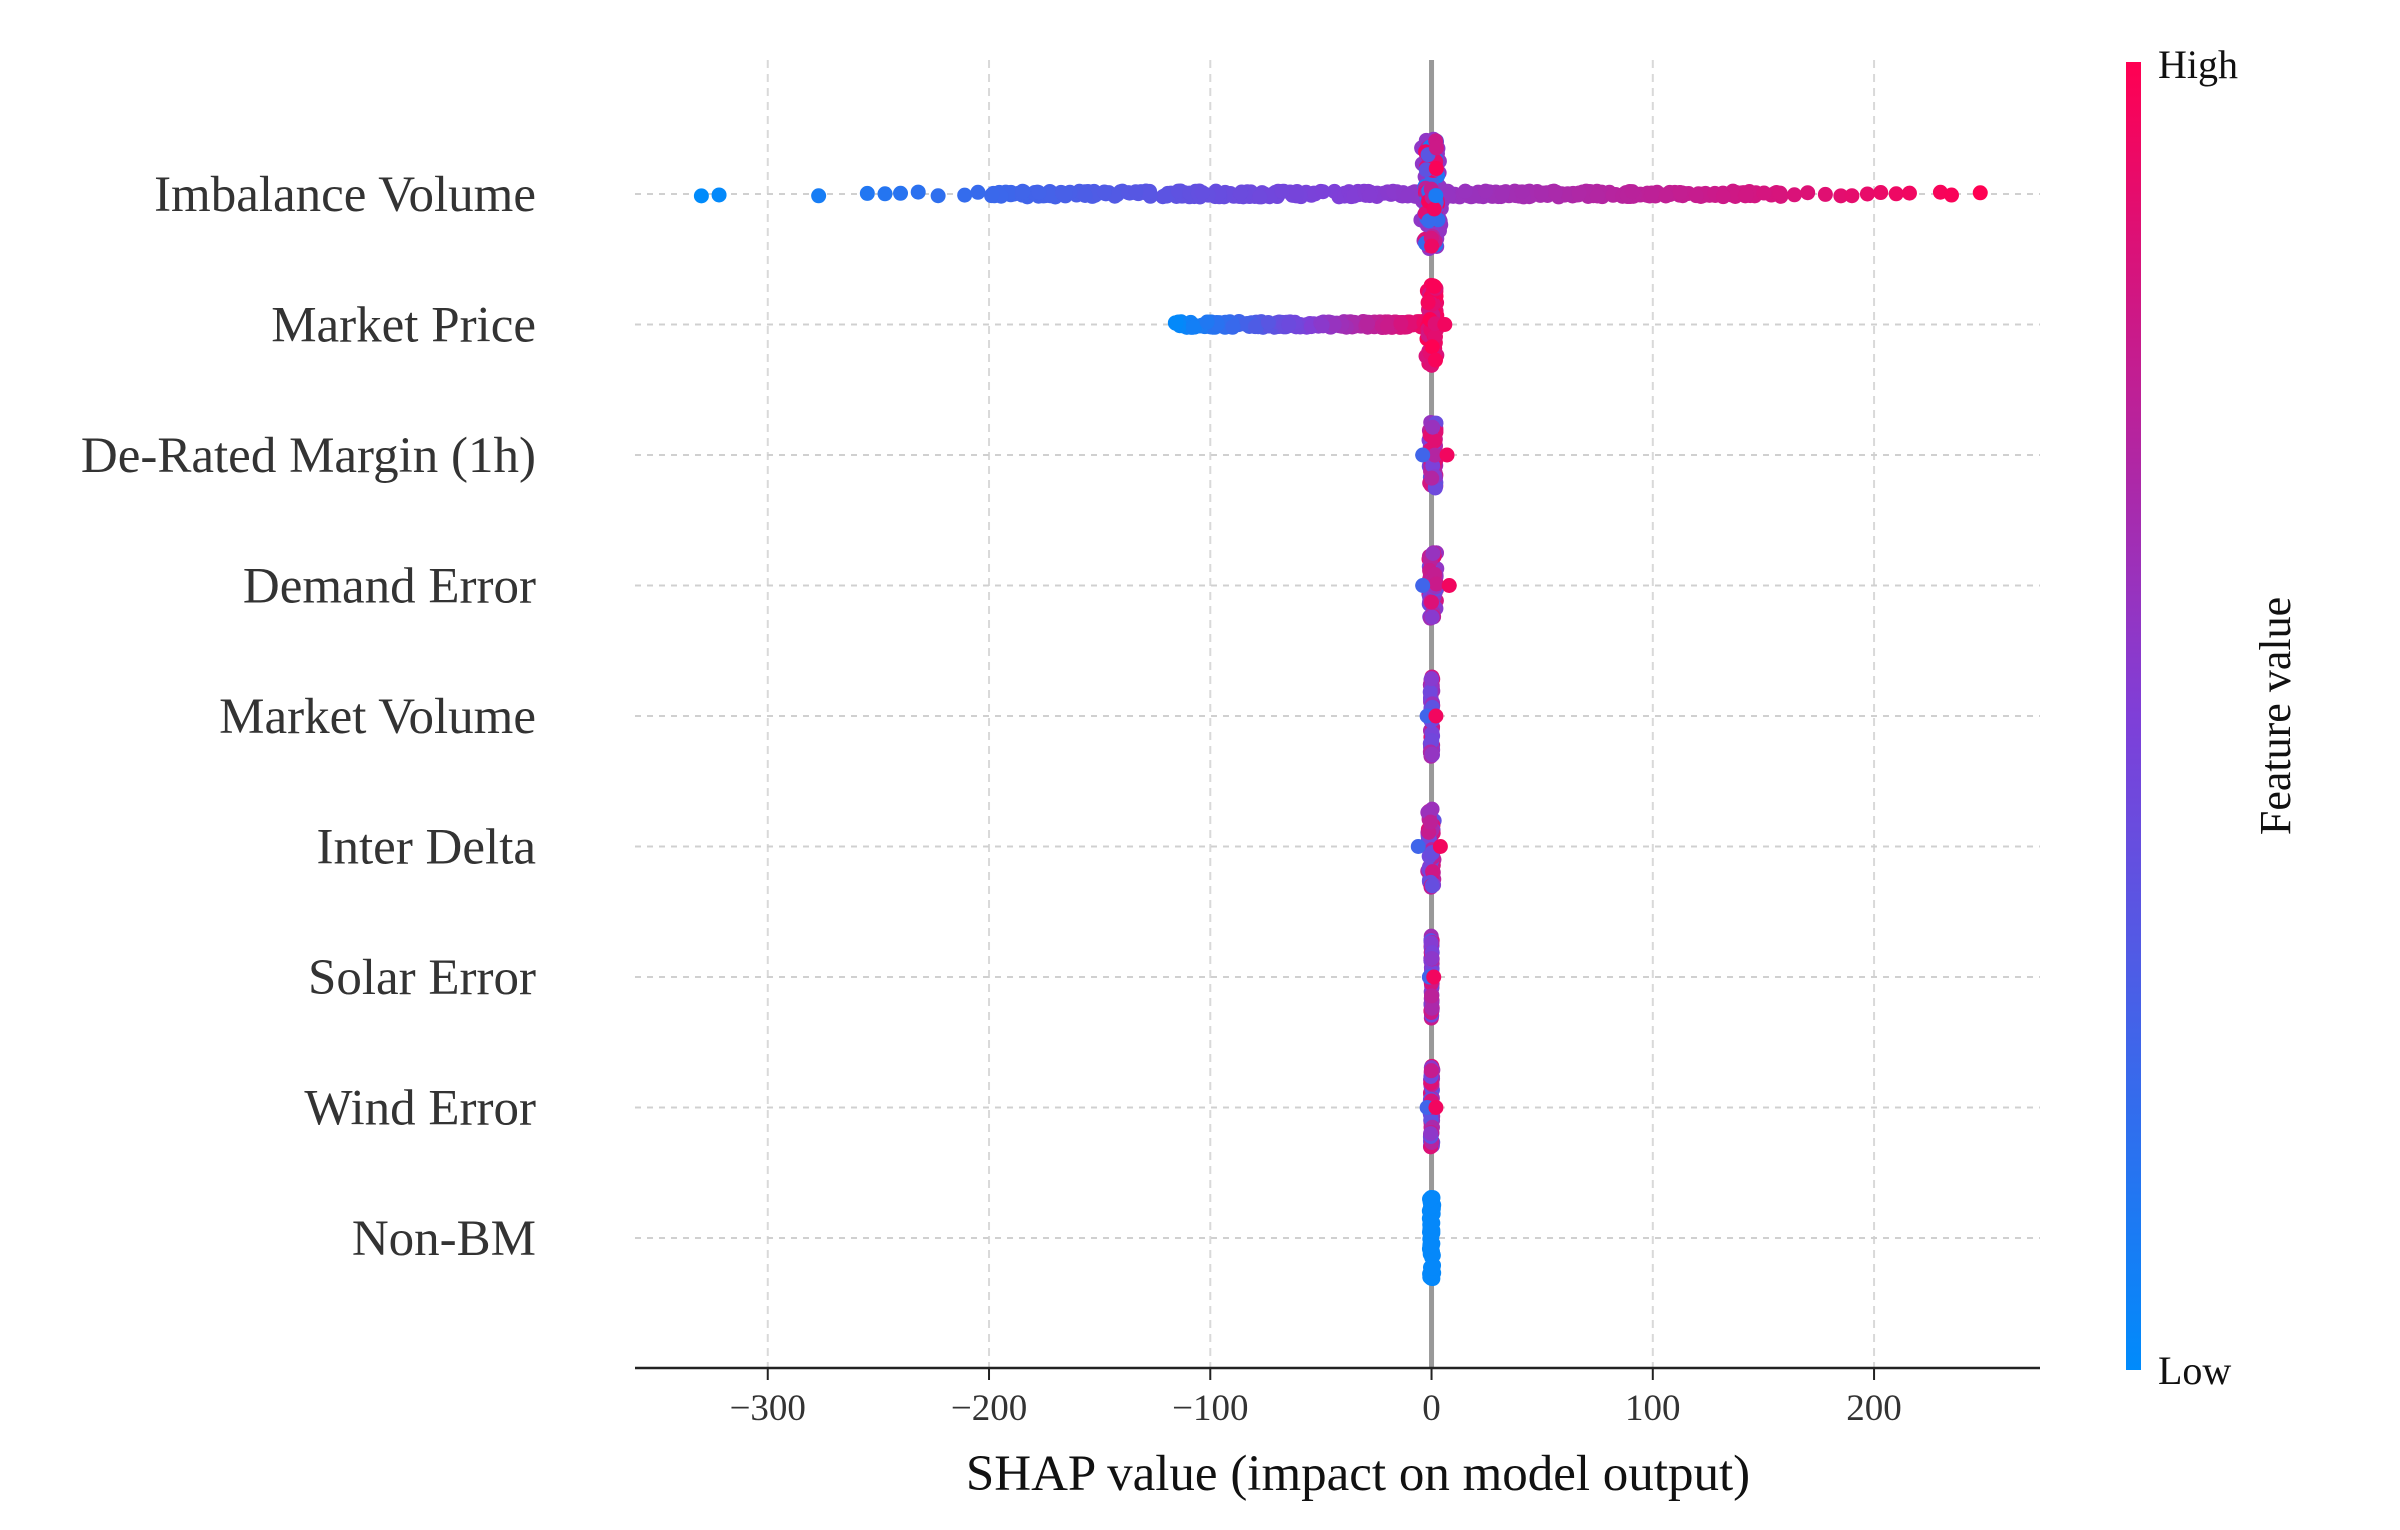  Describe the element at coordinates (2198, 64) in the screenshot. I see `colorbar-high-label: High` at that location.